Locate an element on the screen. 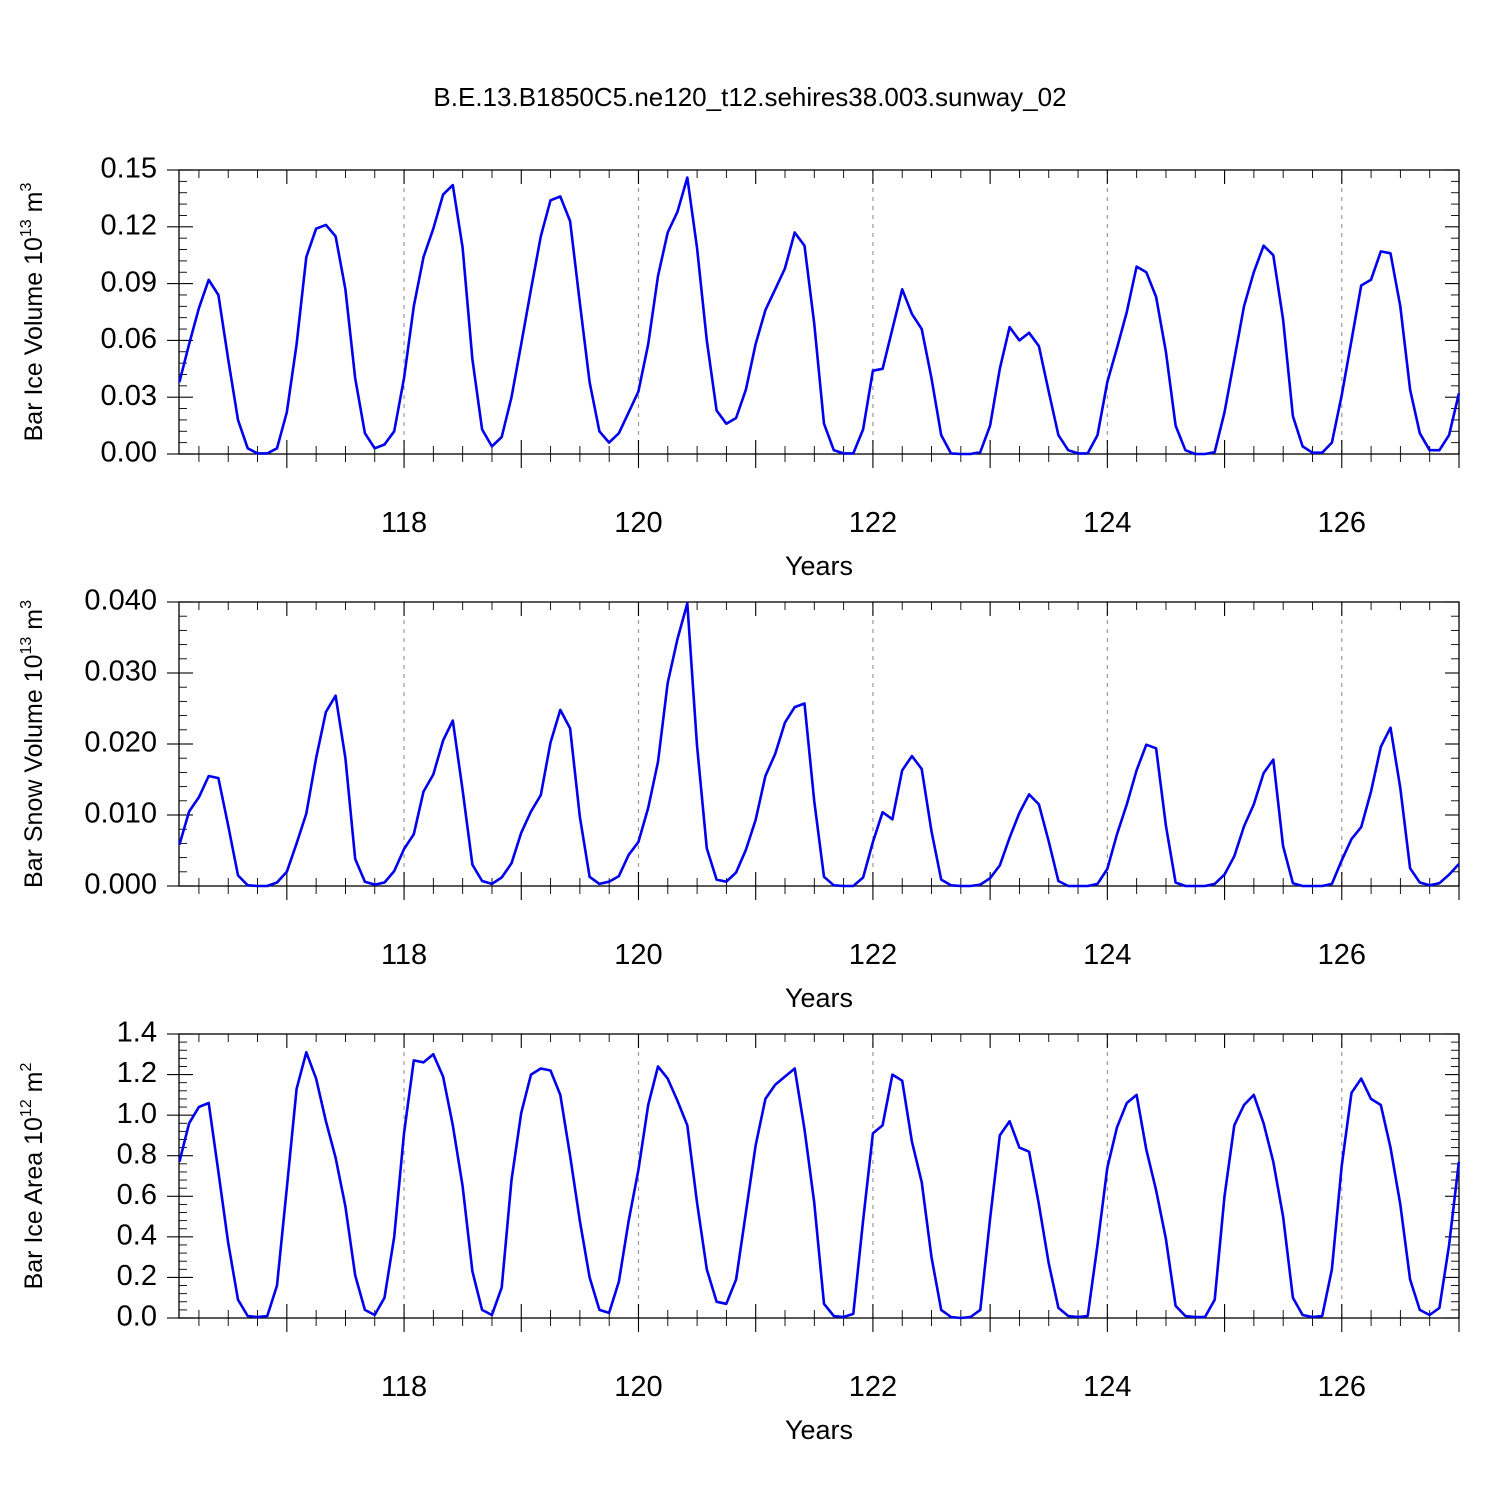  y-tick-label: 0.8 is located at coordinates (137, 1154).